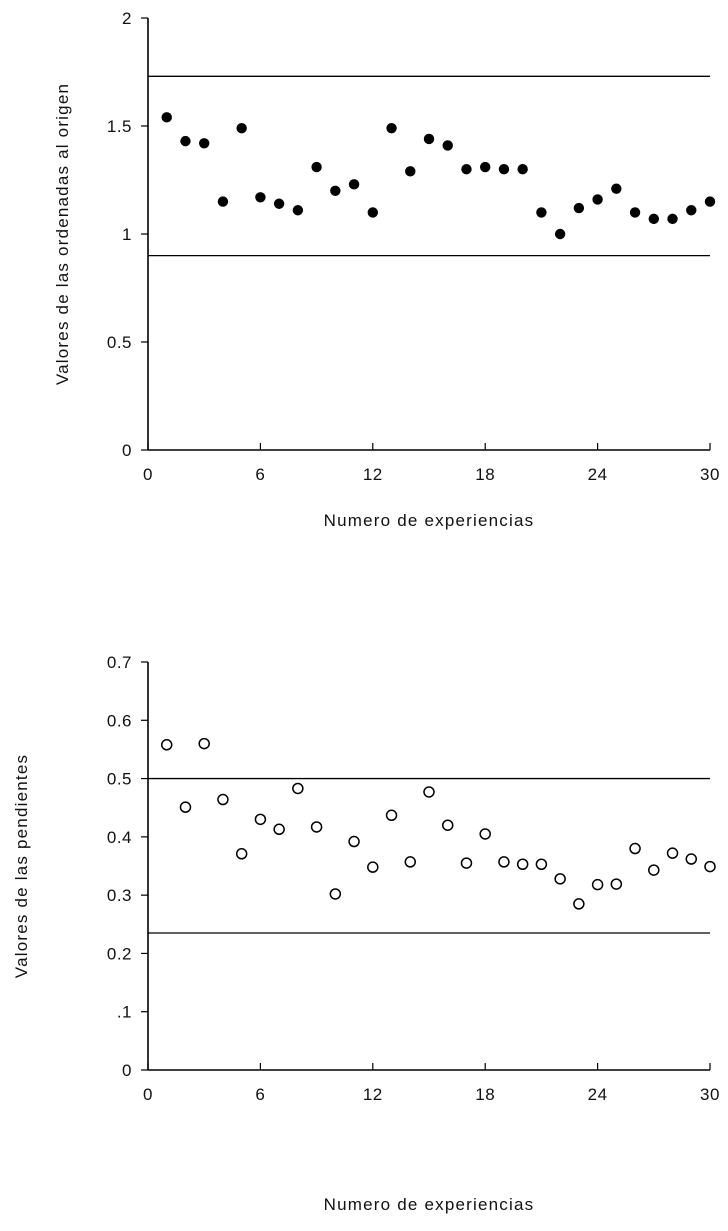  Describe the element at coordinates (21, 866) in the screenshot. I see `y-axis-label: Valores de las pendientes` at that location.